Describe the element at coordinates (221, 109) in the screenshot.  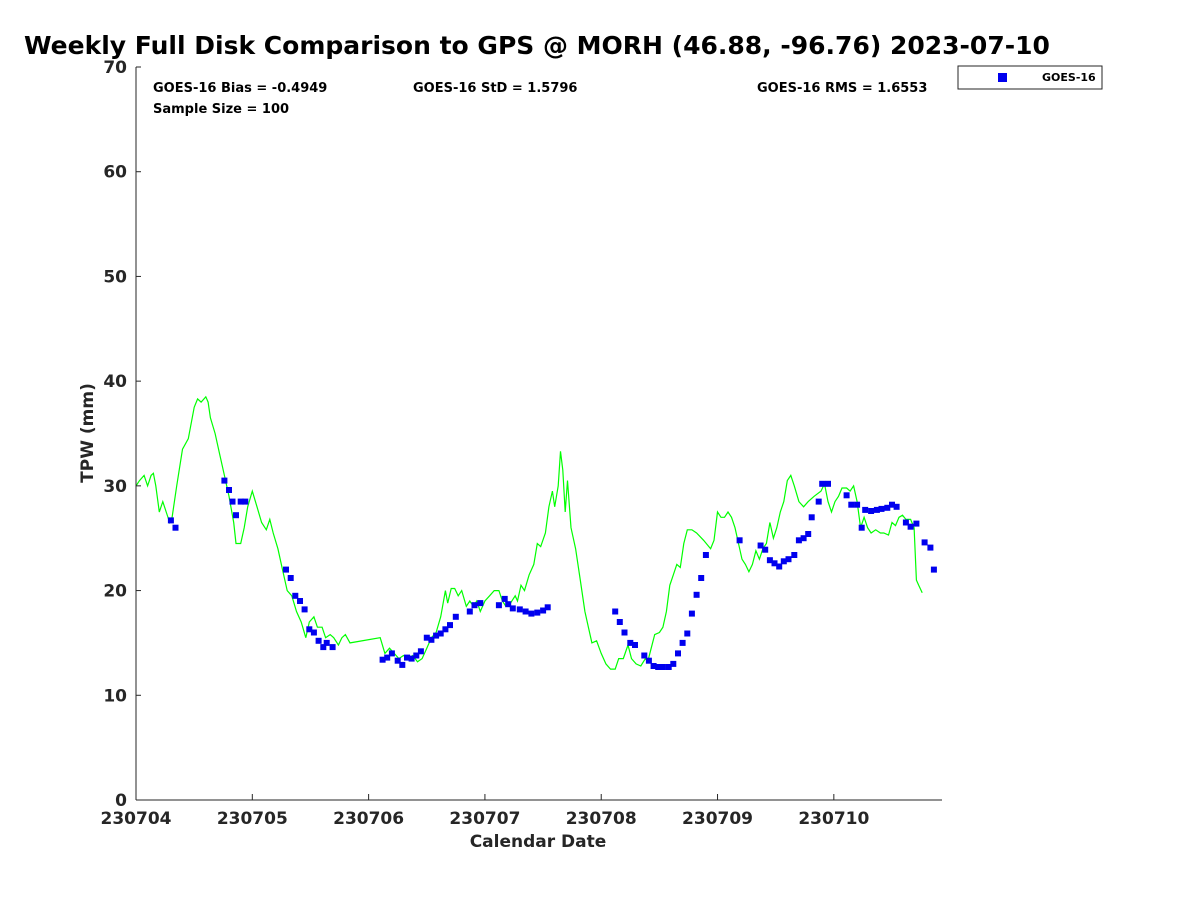
I see `sample-size-stat: Sample Size = 100` at that location.